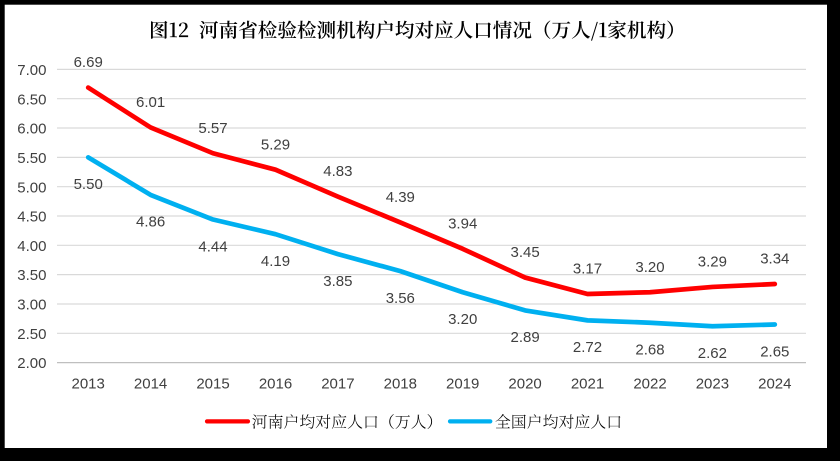 This screenshot has height=466, width=840. What do you see at coordinates (462, 383) in the screenshot?
I see `svg-text: 2019` at bounding box center [462, 383].